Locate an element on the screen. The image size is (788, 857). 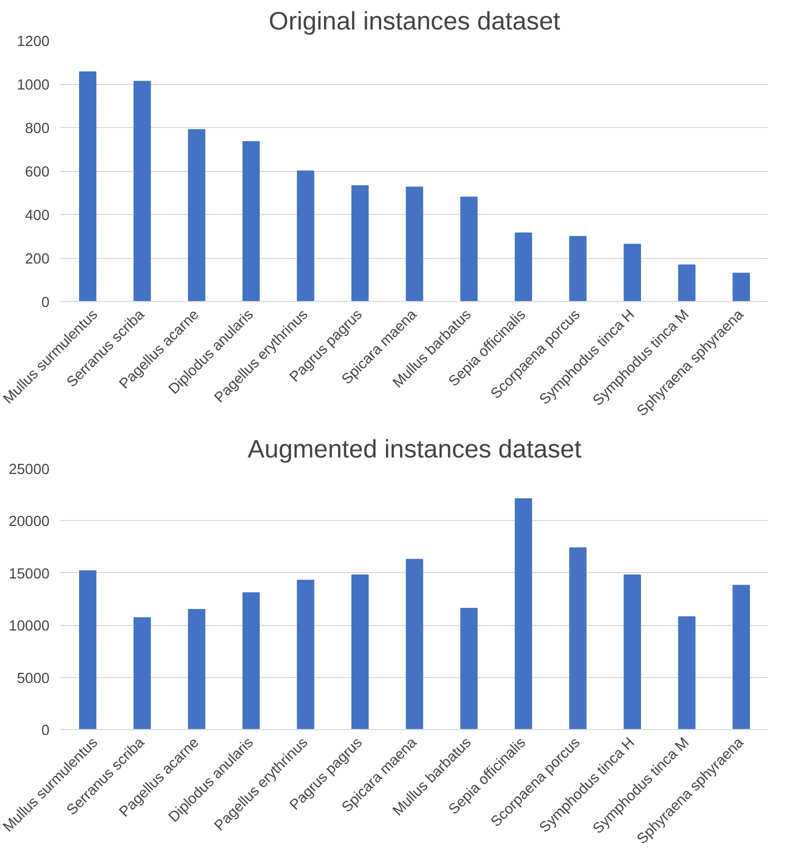
chart-title: Augmented instances dataset is located at coordinates (415, 450).